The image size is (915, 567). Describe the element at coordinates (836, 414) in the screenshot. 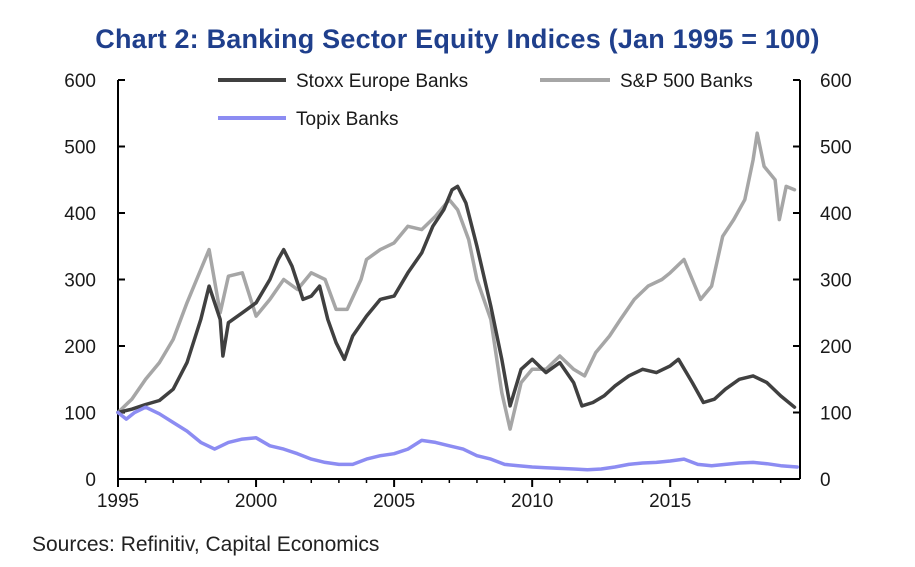

I see `y-tick-label-right: 100` at that location.